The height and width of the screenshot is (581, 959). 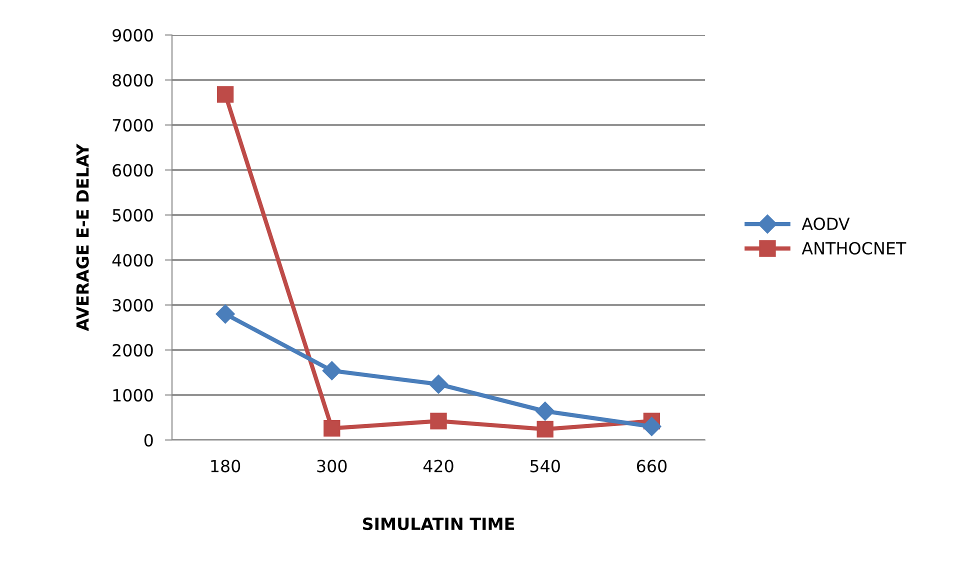 What do you see at coordinates (132, 170) in the screenshot?
I see `y-tick-label: 6000` at bounding box center [132, 170].